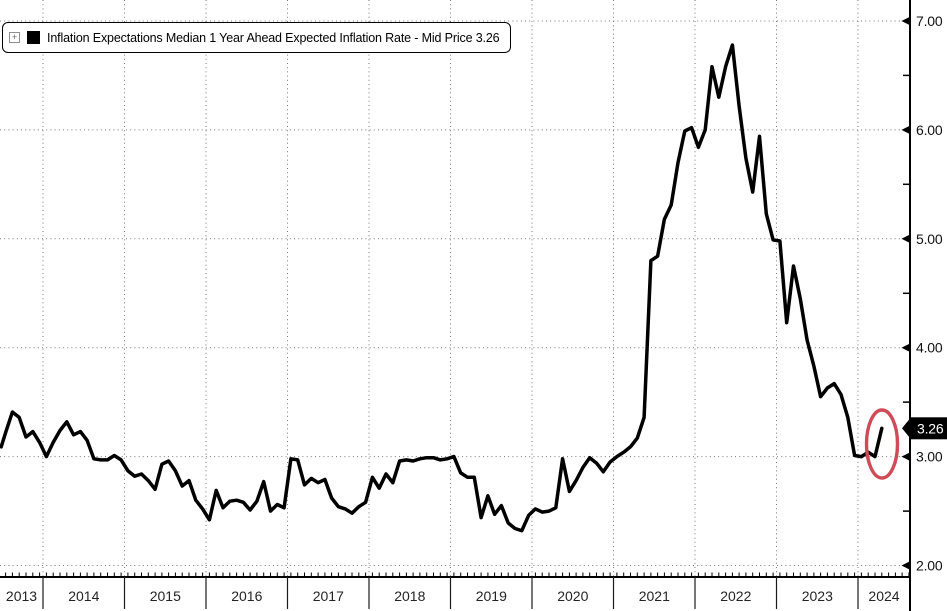 The height and width of the screenshot is (611, 947). I want to click on svg-text: 2016, so click(246, 596).